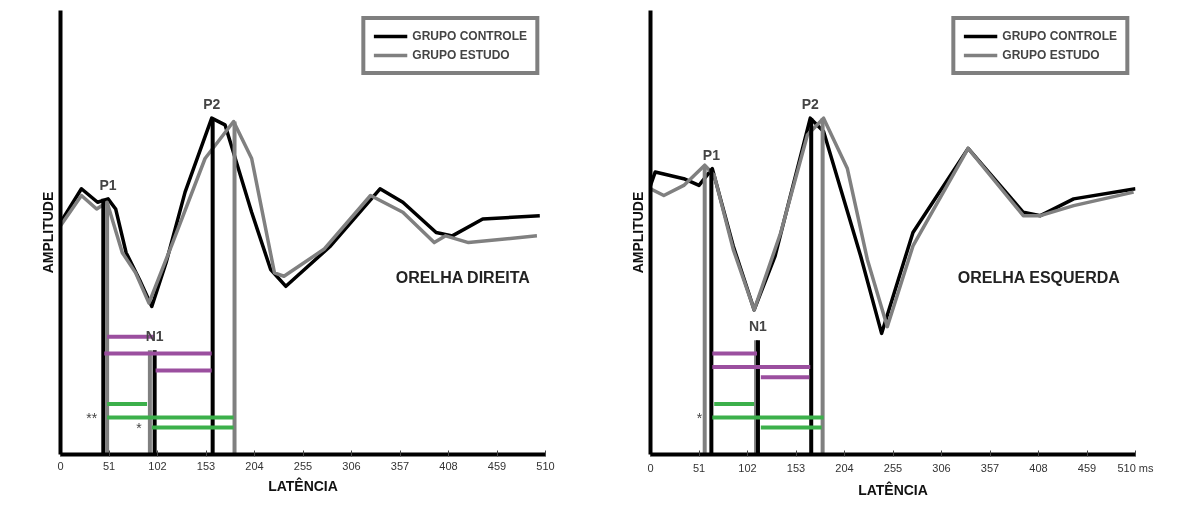 Image resolution: width=1202 pixels, height=508 pixels. Describe the element at coordinates (1039, 277) in the screenshot. I see `annotation: ORELHA ESQUERDA` at that location.